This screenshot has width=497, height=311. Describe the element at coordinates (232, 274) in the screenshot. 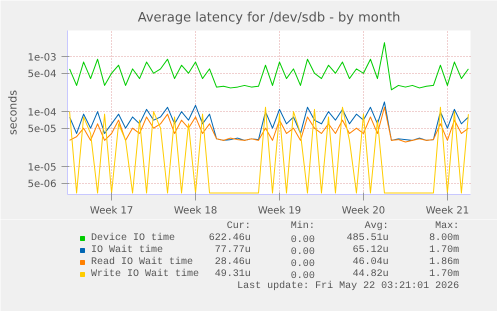

I see `text: 49.31u` at that location.